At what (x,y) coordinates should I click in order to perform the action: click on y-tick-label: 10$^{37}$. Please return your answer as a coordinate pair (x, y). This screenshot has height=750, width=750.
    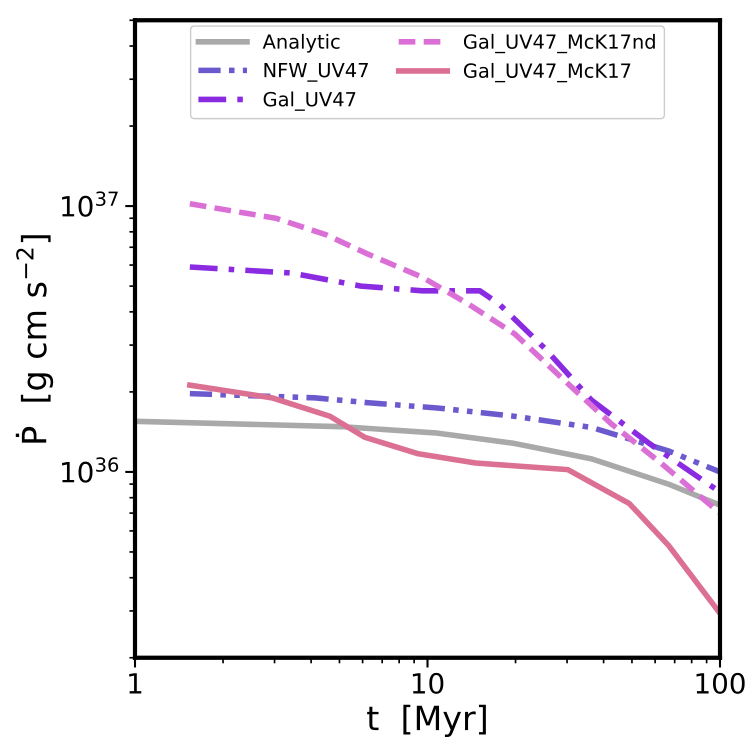
    Looking at the image, I should click on (90, 204).